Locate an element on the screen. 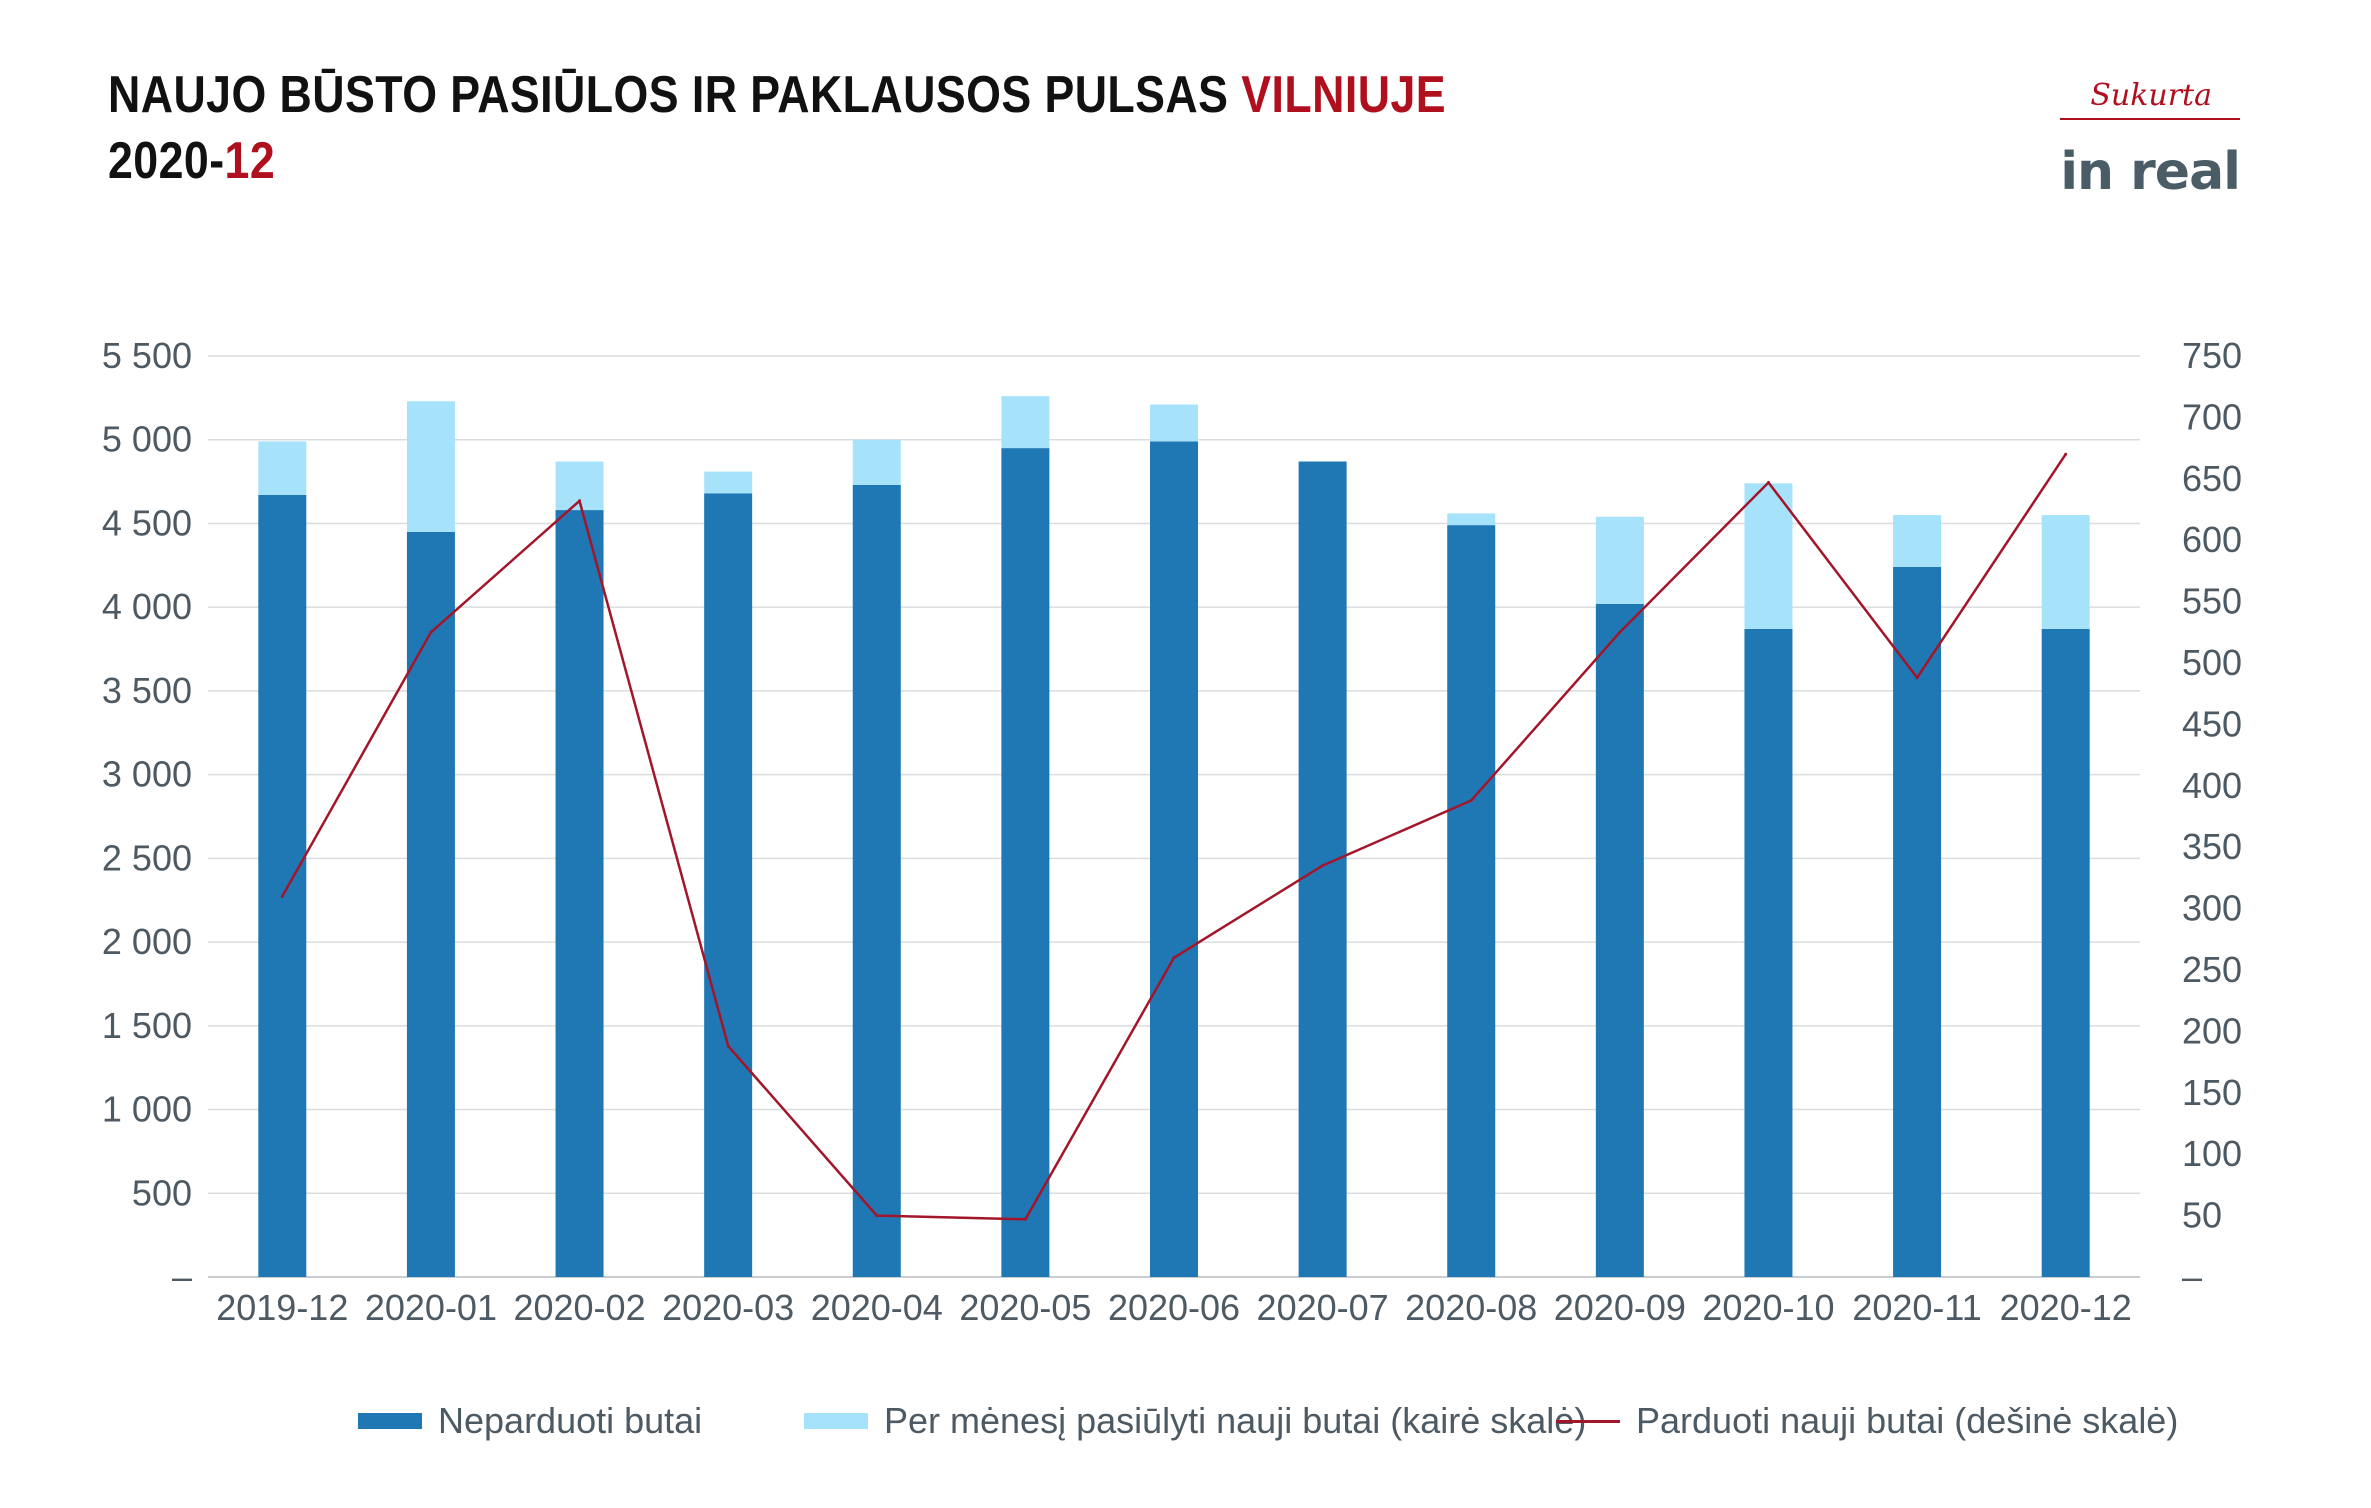 The image size is (2371, 1508). left-tick-label: 4 000 is located at coordinates (147, 606).